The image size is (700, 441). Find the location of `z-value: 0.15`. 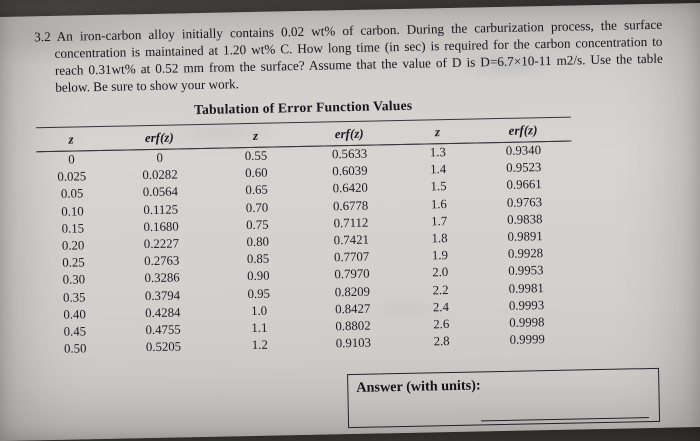

z-value: 0.15 is located at coordinates (73, 228).